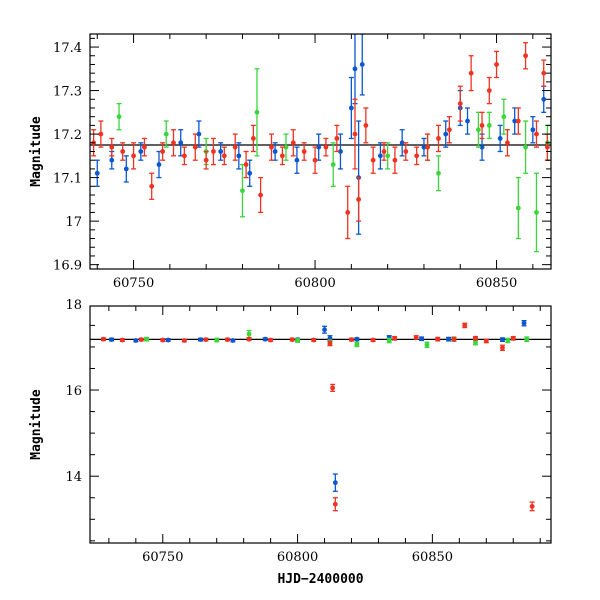 The width and height of the screenshot is (600, 600). What do you see at coordinates (67, 135) in the screenshot?
I see `y-tick-label: 17.2` at bounding box center [67, 135].